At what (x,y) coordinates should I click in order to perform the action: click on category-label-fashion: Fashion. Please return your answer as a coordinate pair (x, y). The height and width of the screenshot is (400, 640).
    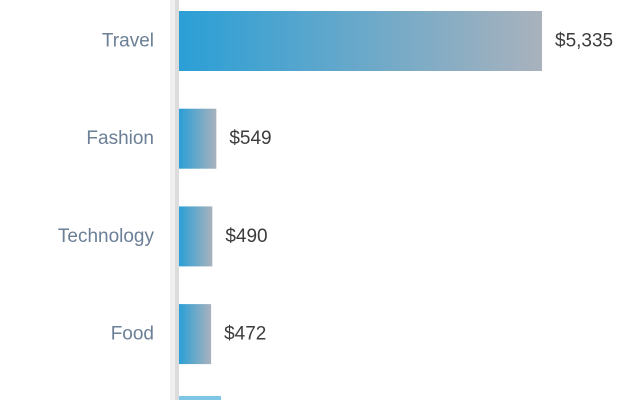
    Looking at the image, I should click on (120, 138).